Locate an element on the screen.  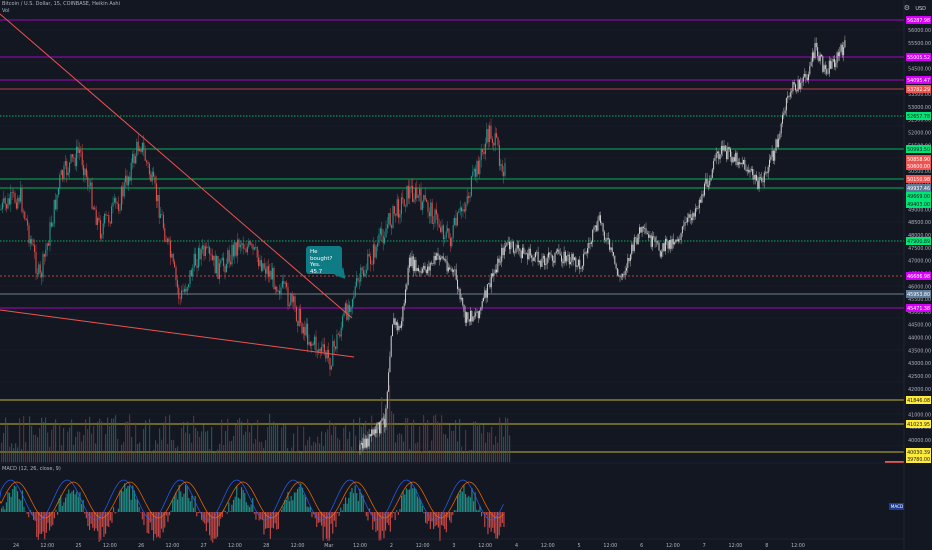
gear-icon: ⚙ is located at coordinates (906, 8).